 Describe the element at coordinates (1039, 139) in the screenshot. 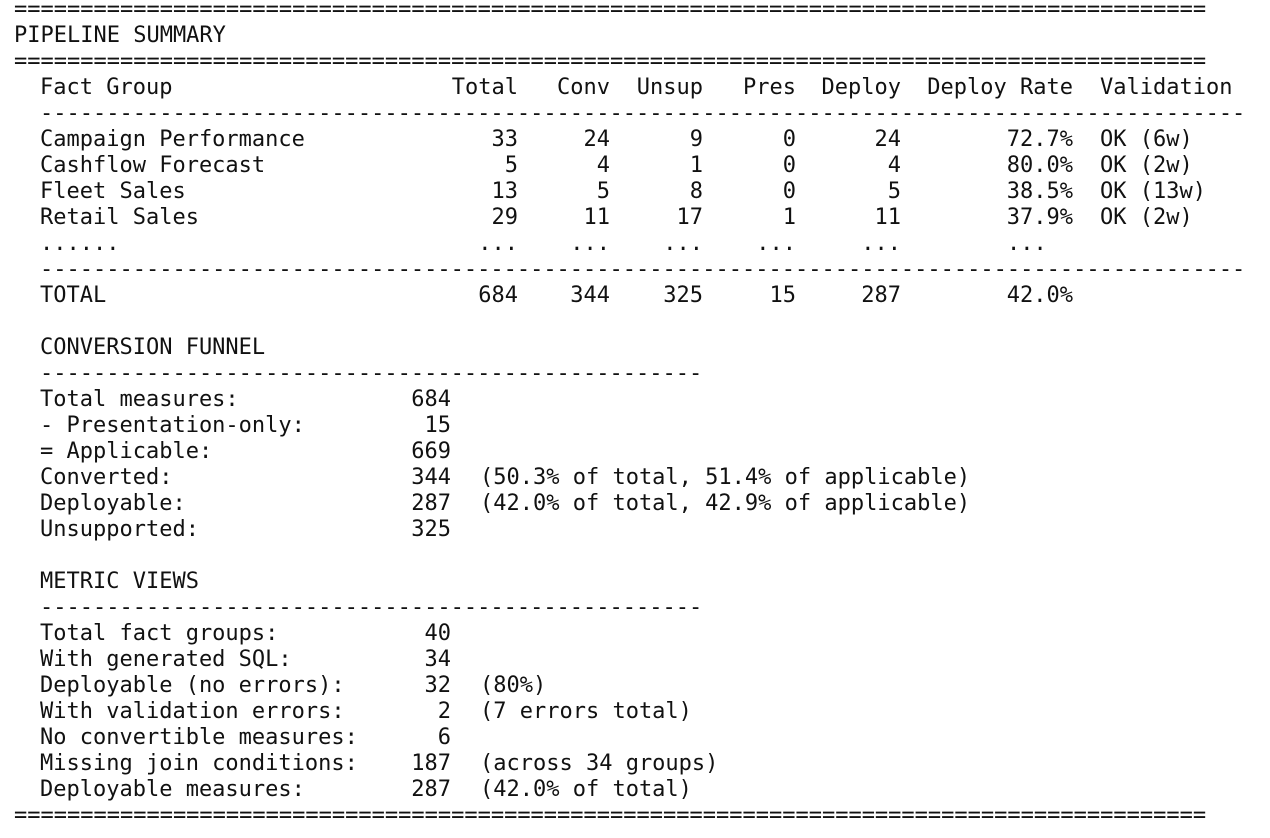

I see `deploy-rate-cell: 72.7%` at that location.